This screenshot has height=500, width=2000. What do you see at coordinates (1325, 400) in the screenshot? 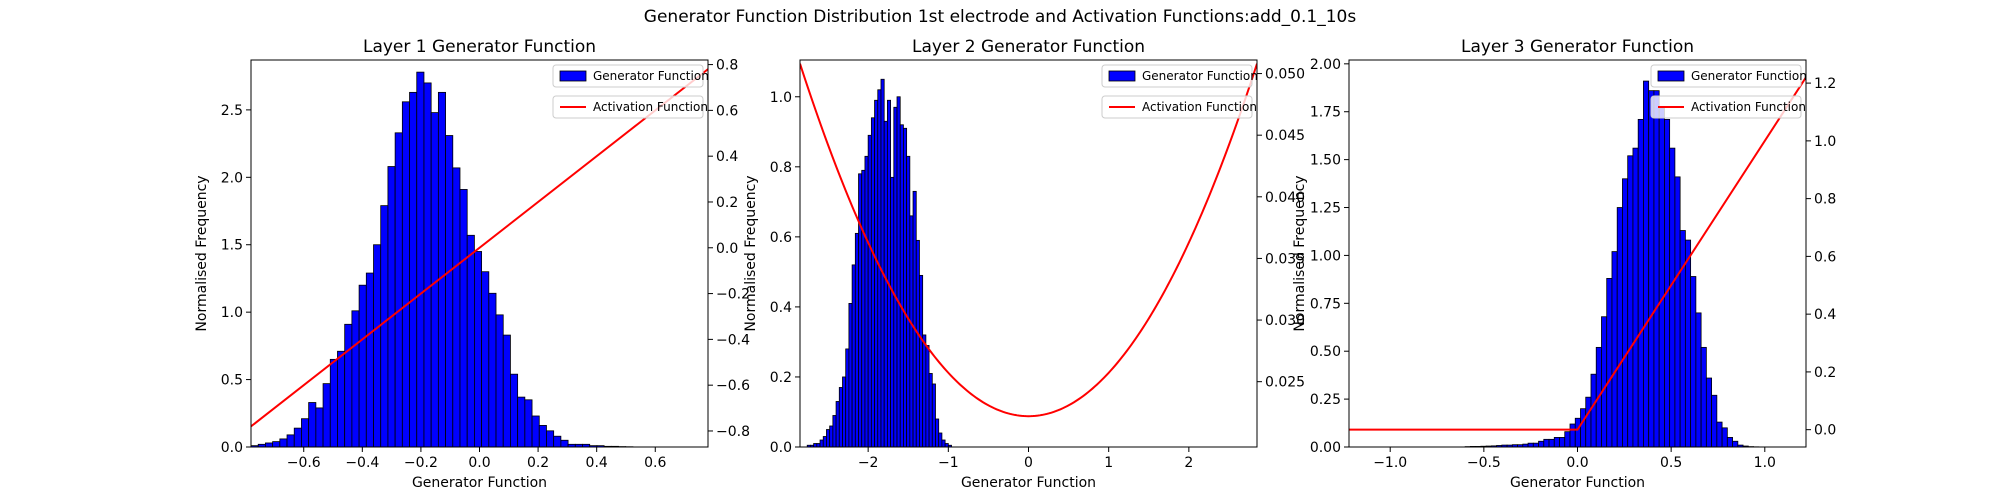
I see `y-tick-label: 0.25` at bounding box center [1325, 400].